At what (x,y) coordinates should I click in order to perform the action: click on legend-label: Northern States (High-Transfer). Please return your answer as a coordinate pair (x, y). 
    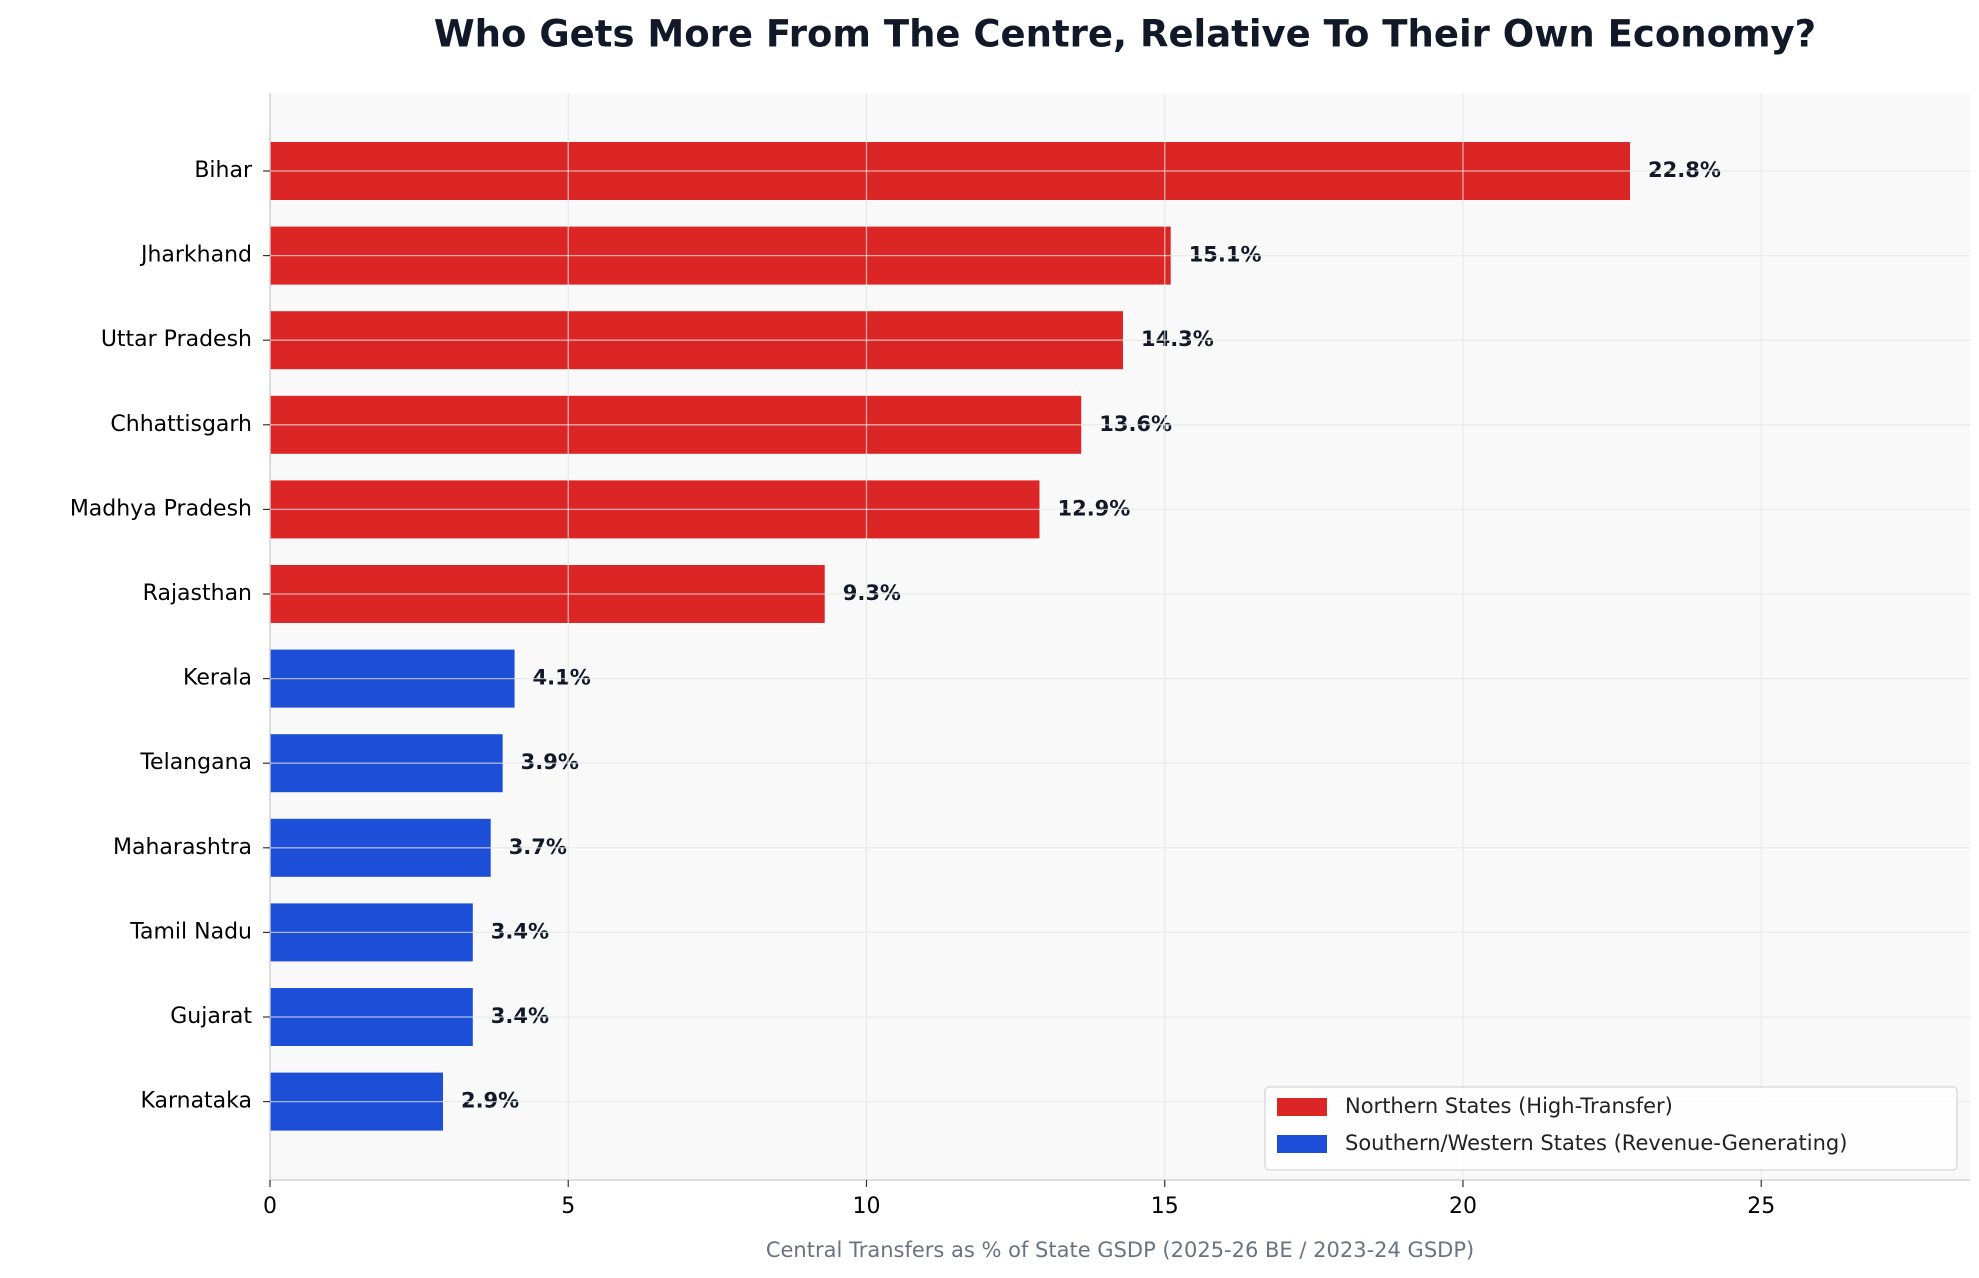
    Looking at the image, I should click on (1509, 1106).